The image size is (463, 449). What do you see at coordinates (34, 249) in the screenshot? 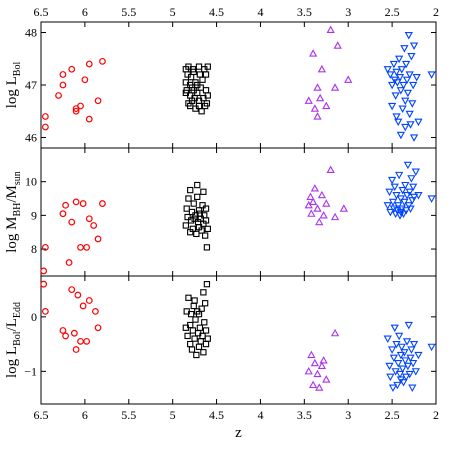
I see `y-tick-label: 8` at bounding box center [34, 249].